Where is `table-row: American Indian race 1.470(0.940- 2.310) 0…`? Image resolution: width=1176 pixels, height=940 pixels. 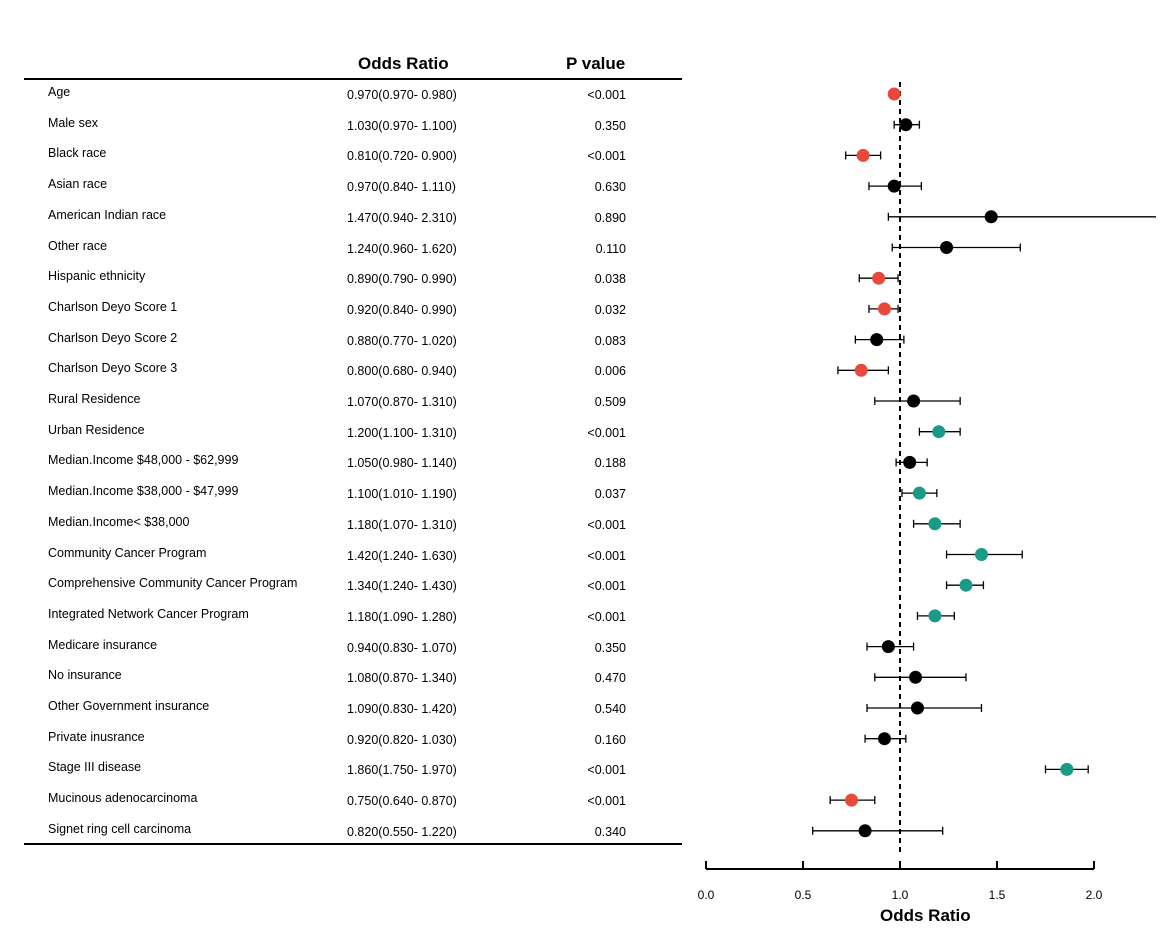
table-row: American Indian race 1.470(0.940- 2.310) 0… is located at coordinates (350, 217).